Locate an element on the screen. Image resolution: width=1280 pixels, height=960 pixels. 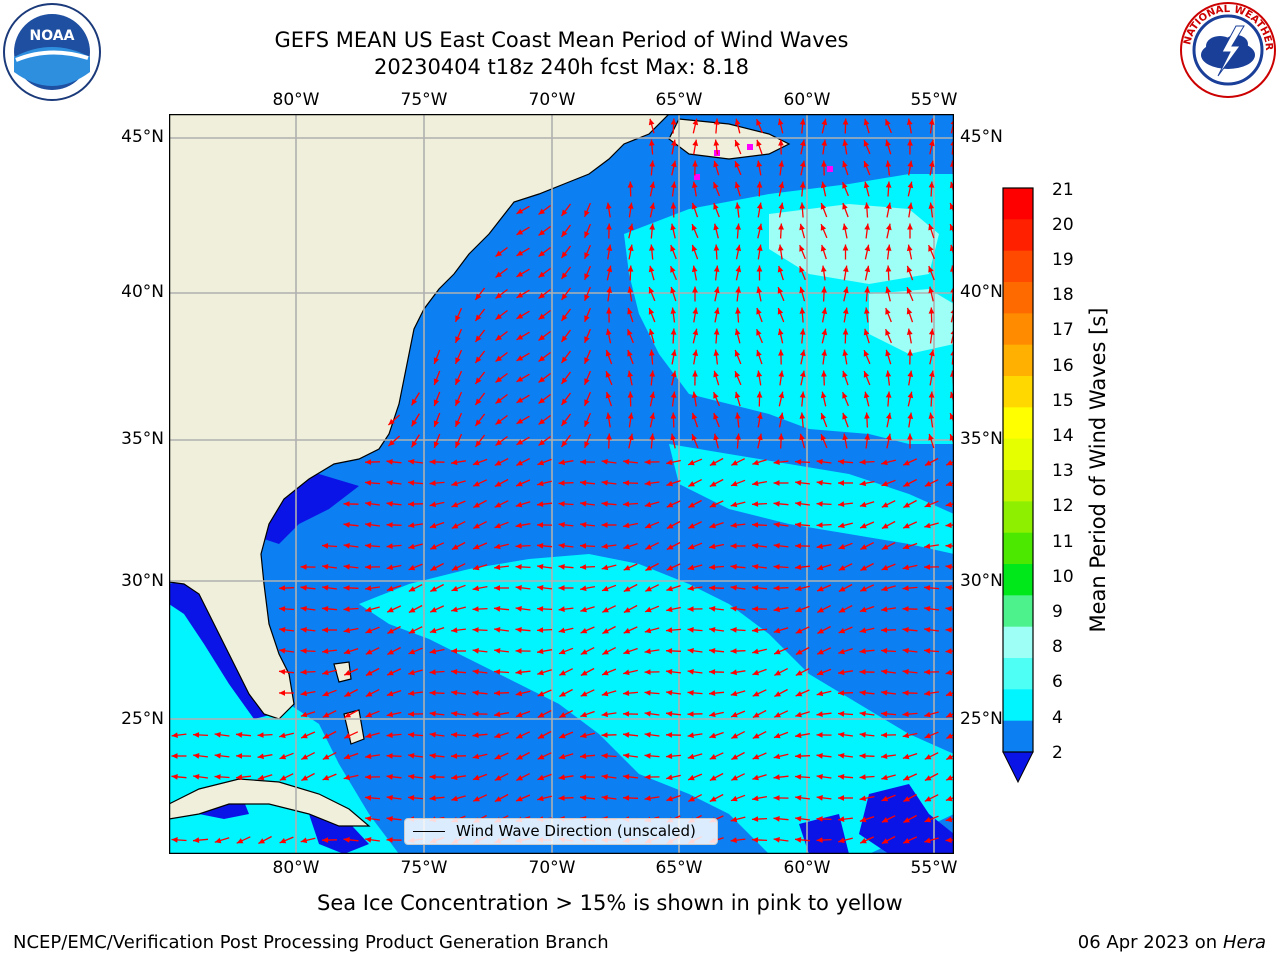
colorbar-tick: 15 is located at coordinates (1063, 401).